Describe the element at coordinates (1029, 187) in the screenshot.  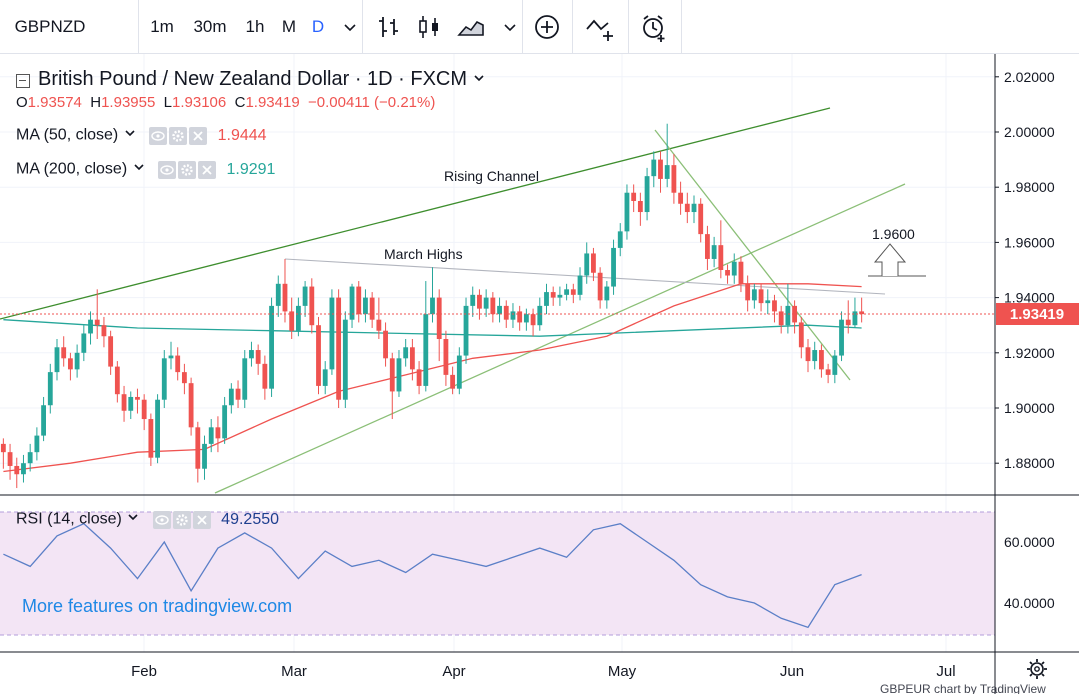
I see `price-tick-label: 1.98000` at that location.